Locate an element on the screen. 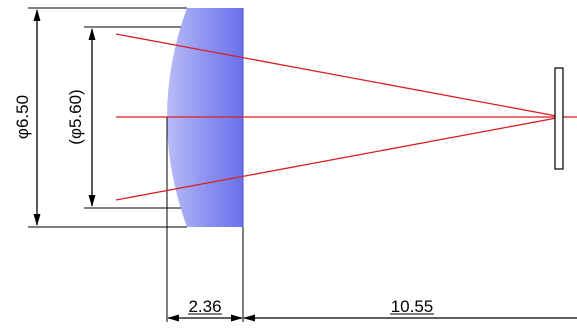  thickness-arrow-left is located at coordinates (173, 318).